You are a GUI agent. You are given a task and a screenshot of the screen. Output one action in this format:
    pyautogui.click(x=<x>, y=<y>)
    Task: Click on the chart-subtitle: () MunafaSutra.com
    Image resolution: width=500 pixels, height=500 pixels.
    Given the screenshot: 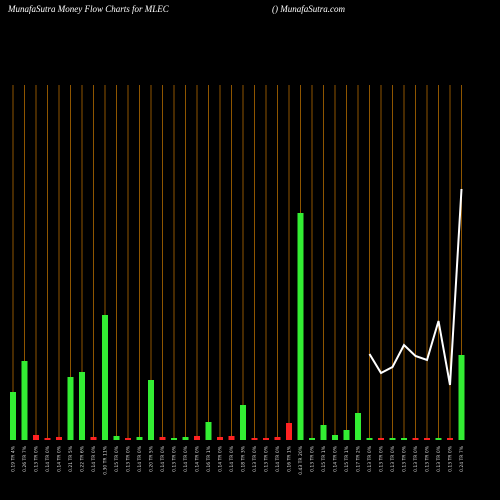 What is the action you would take?
    pyautogui.click(x=308, y=9)
    